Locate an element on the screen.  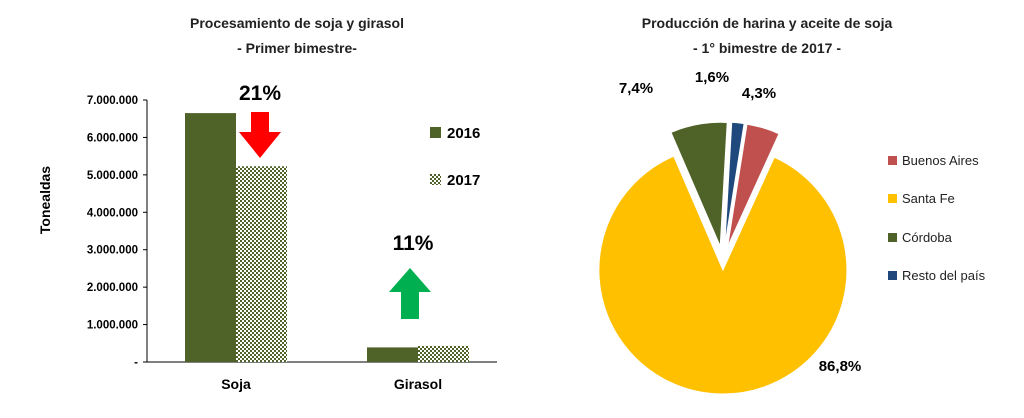
pie-slice-santa-fe is located at coordinates (723, 275).